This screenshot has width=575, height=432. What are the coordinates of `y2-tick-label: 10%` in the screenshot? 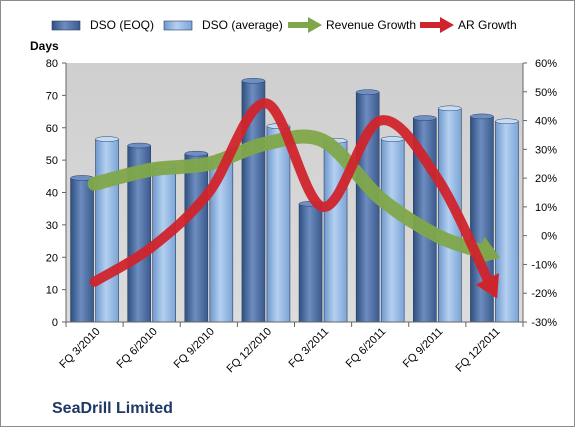 It's located at (546, 208).